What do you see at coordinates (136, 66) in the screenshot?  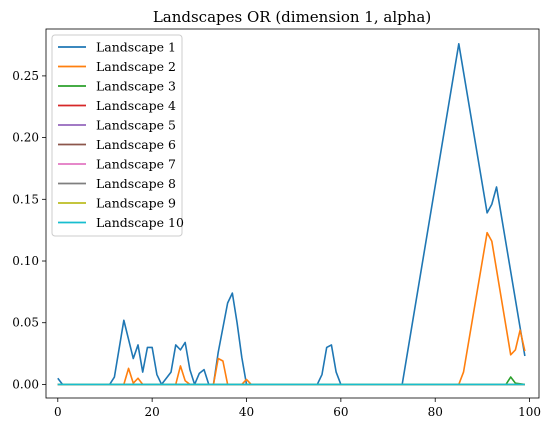 I see `legend-label-2: Landscape 2` at bounding box center [136, 66].